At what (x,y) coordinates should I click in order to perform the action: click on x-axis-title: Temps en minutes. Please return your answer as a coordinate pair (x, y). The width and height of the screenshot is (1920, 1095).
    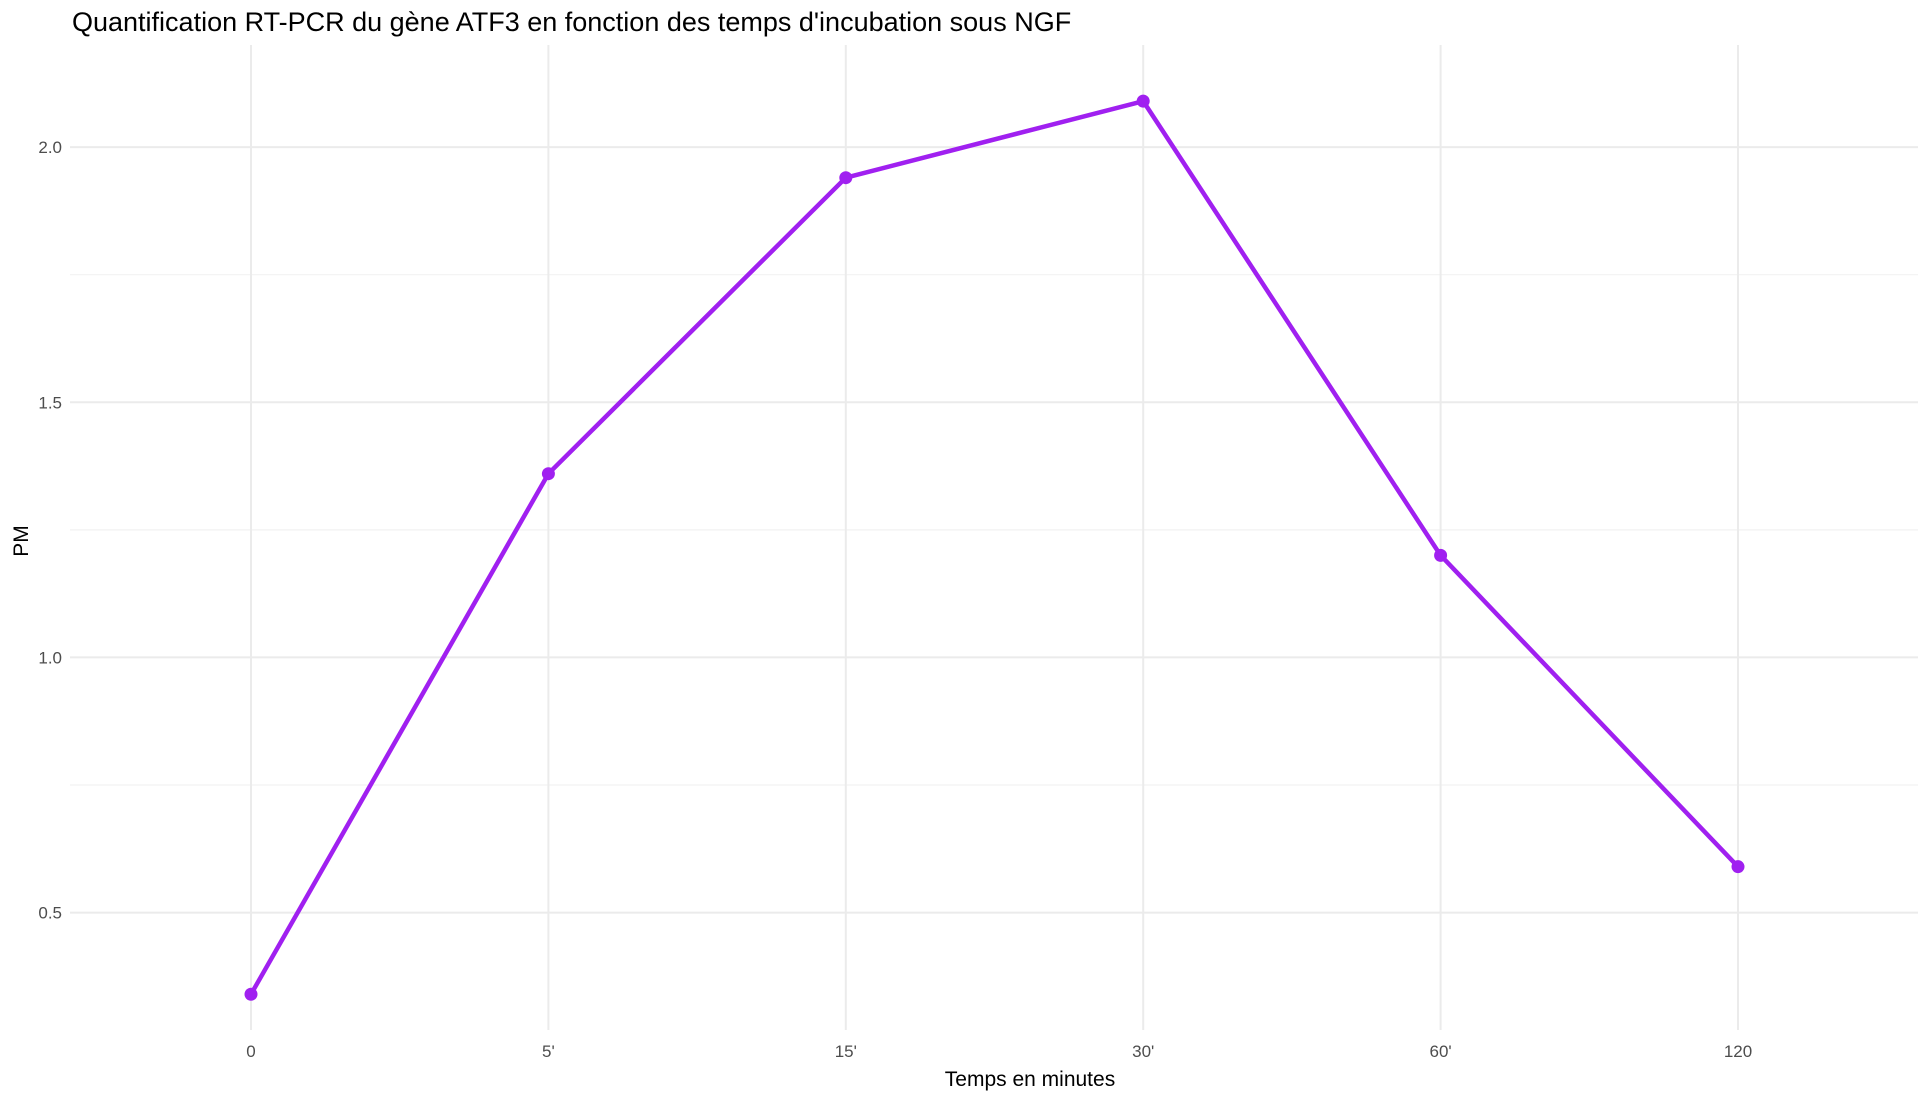
    Looking at the image, I should click on (1030, 1079).